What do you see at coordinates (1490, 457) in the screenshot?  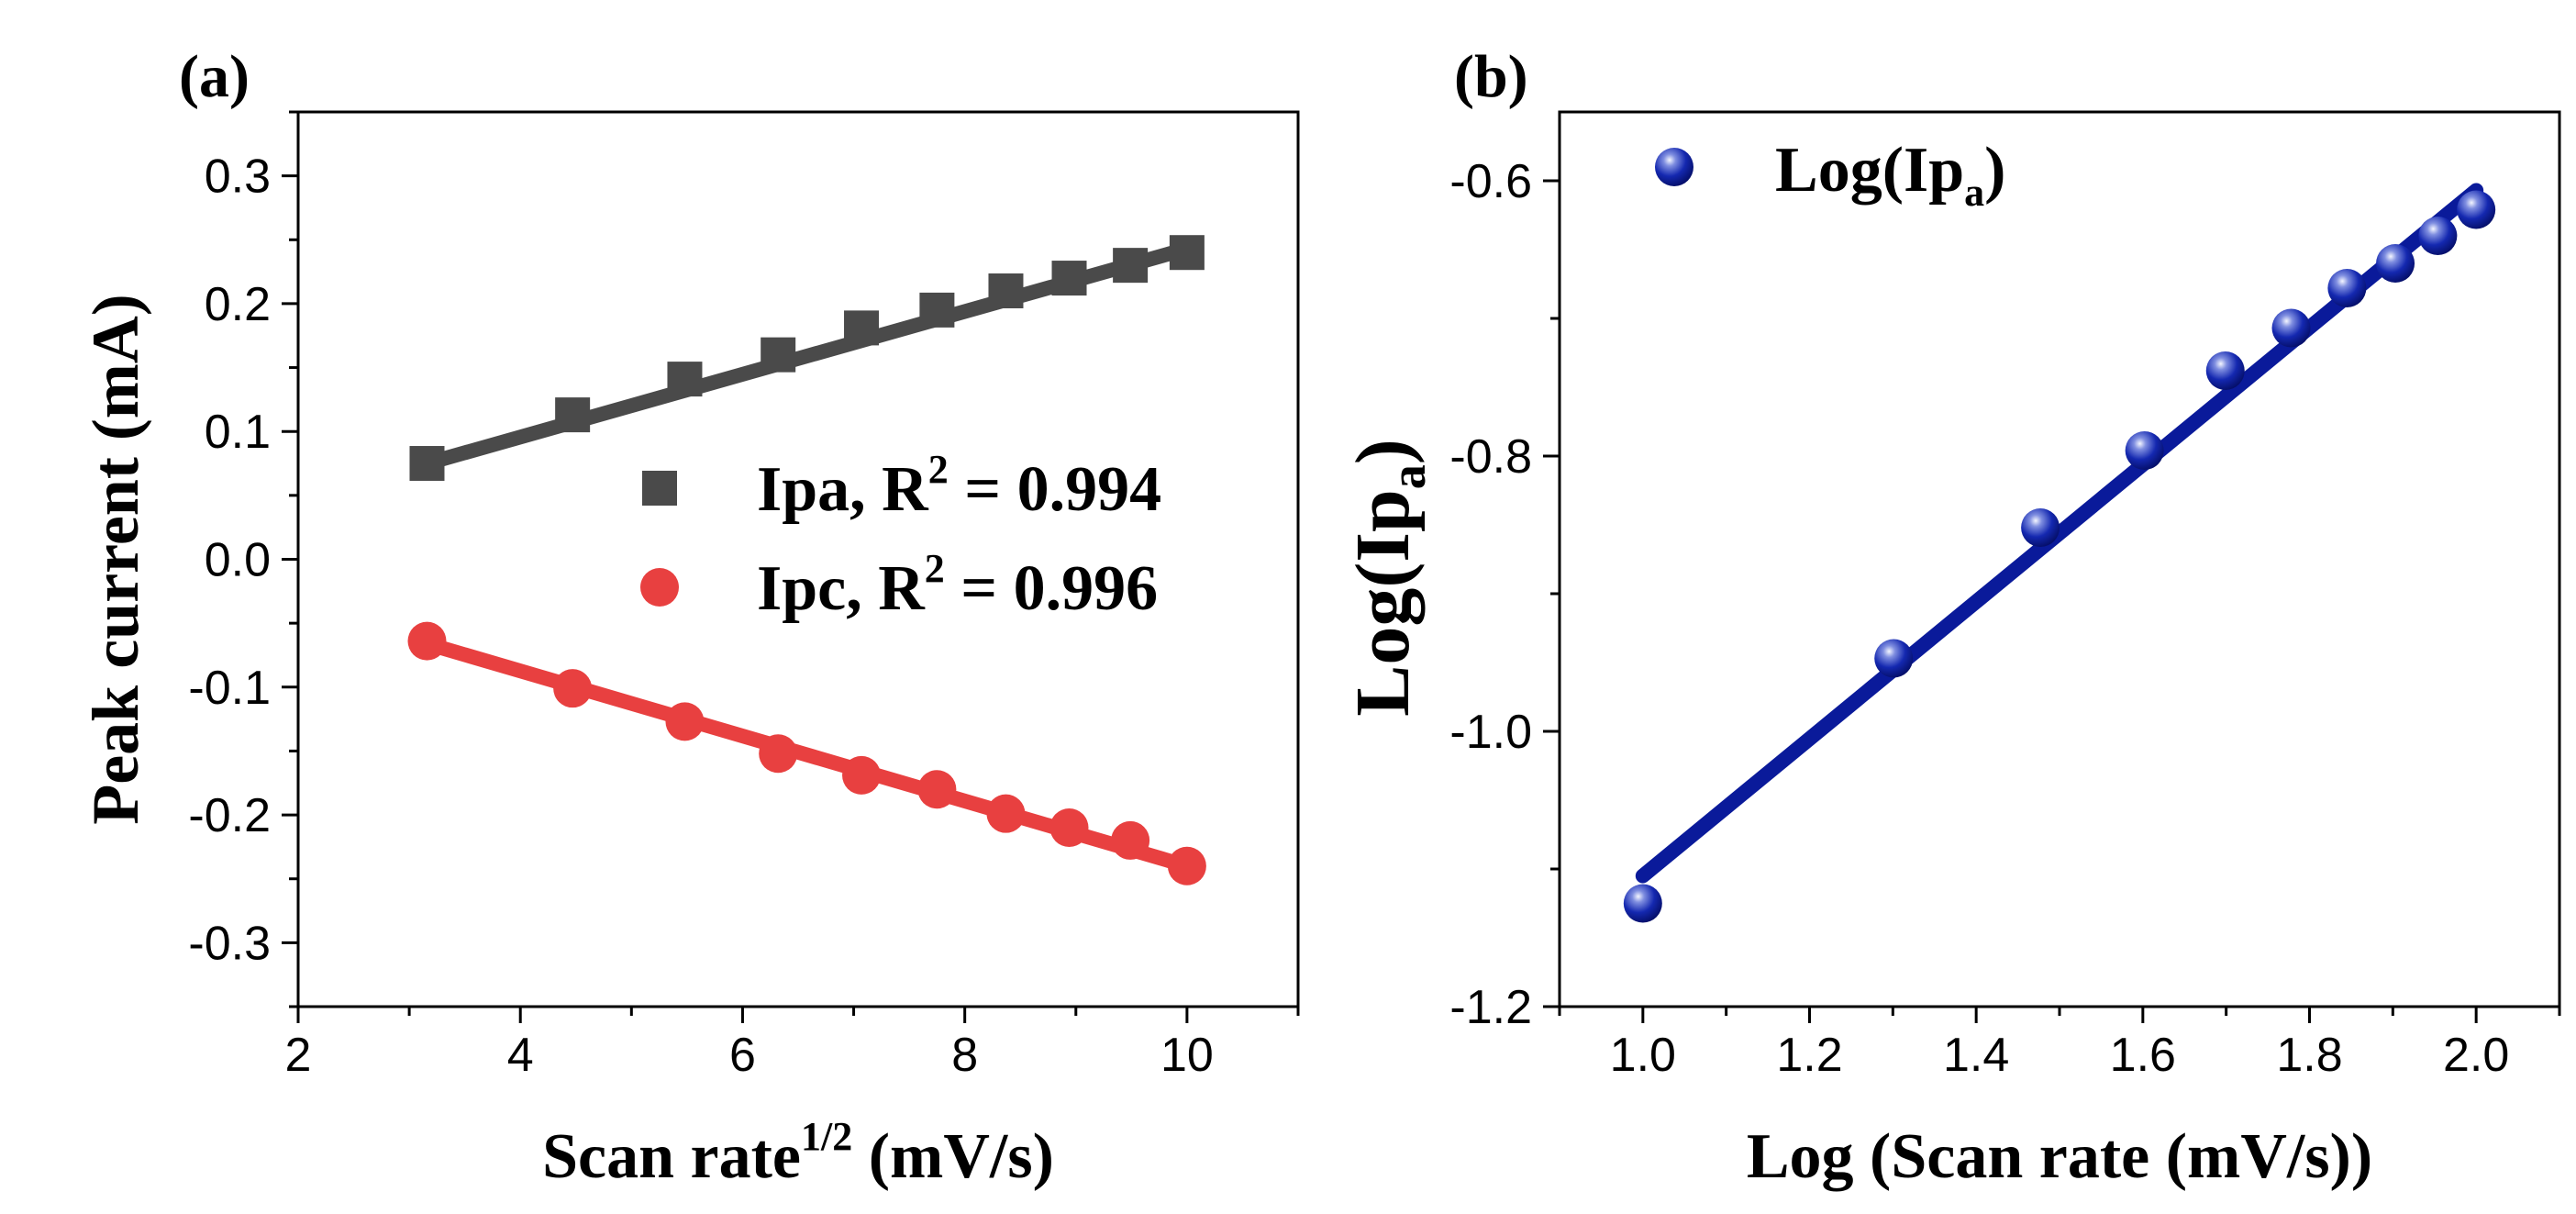 I see `y-tick-label: -0.8` at bounding box center [1490, 457].